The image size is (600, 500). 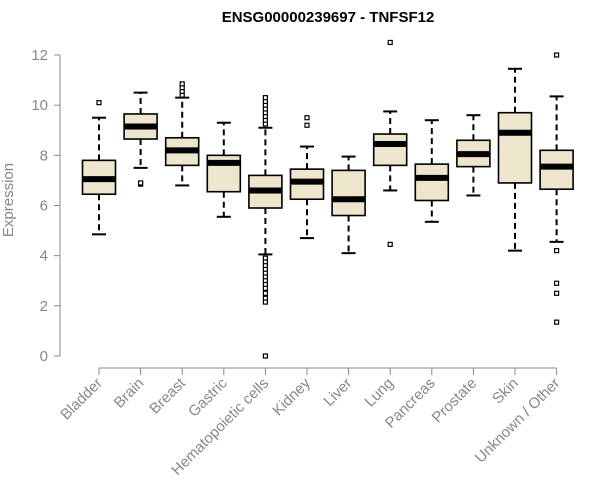 What do you see at coordinates (44, 155) in the screenshot?
I see `y-tick-label: 8` at bounding box center [44, 155].